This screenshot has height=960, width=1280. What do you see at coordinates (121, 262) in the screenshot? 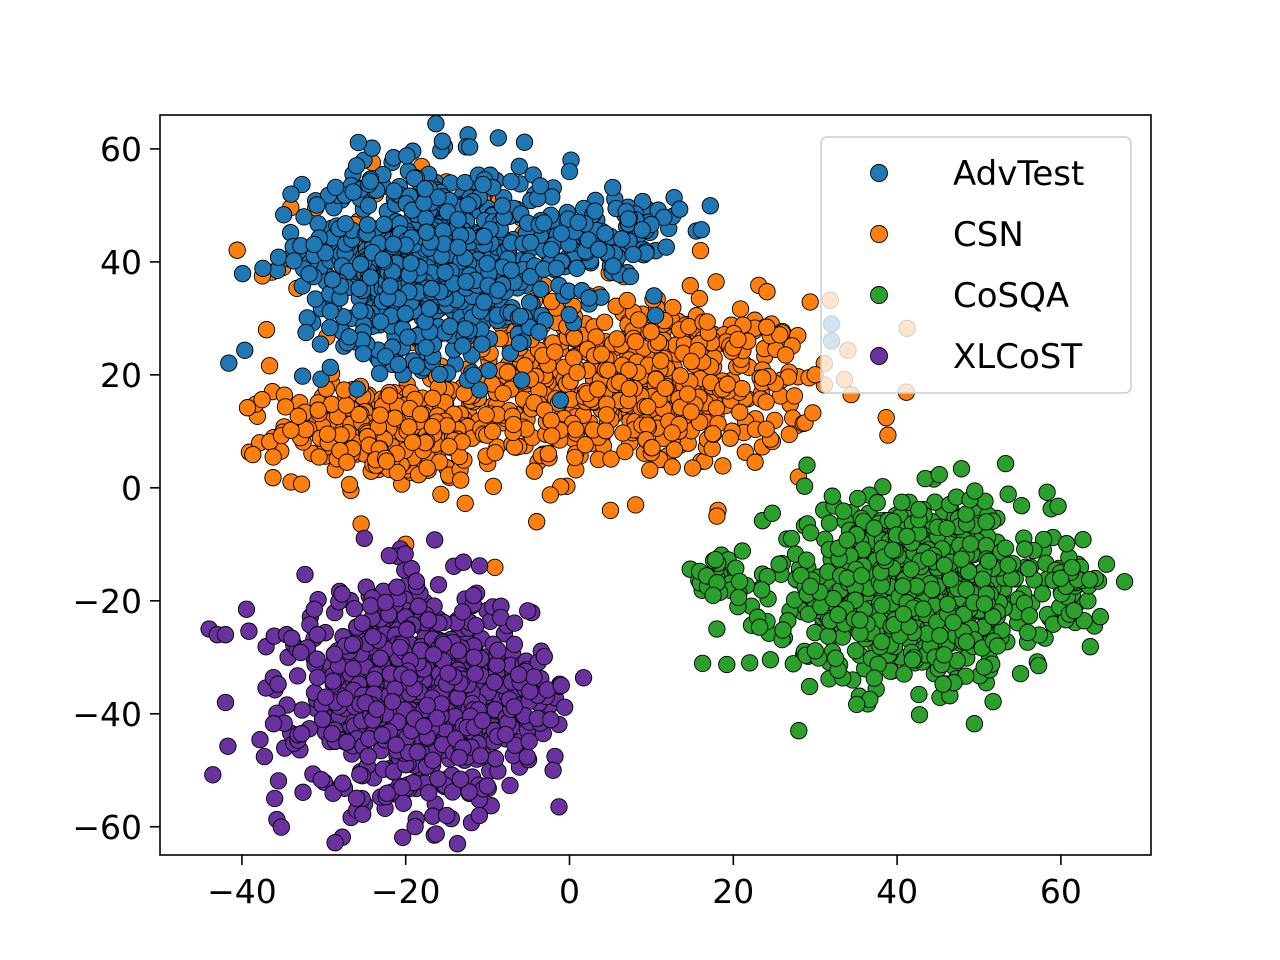
I see `y-tick-label: 40` at bounding box center [121, 262].